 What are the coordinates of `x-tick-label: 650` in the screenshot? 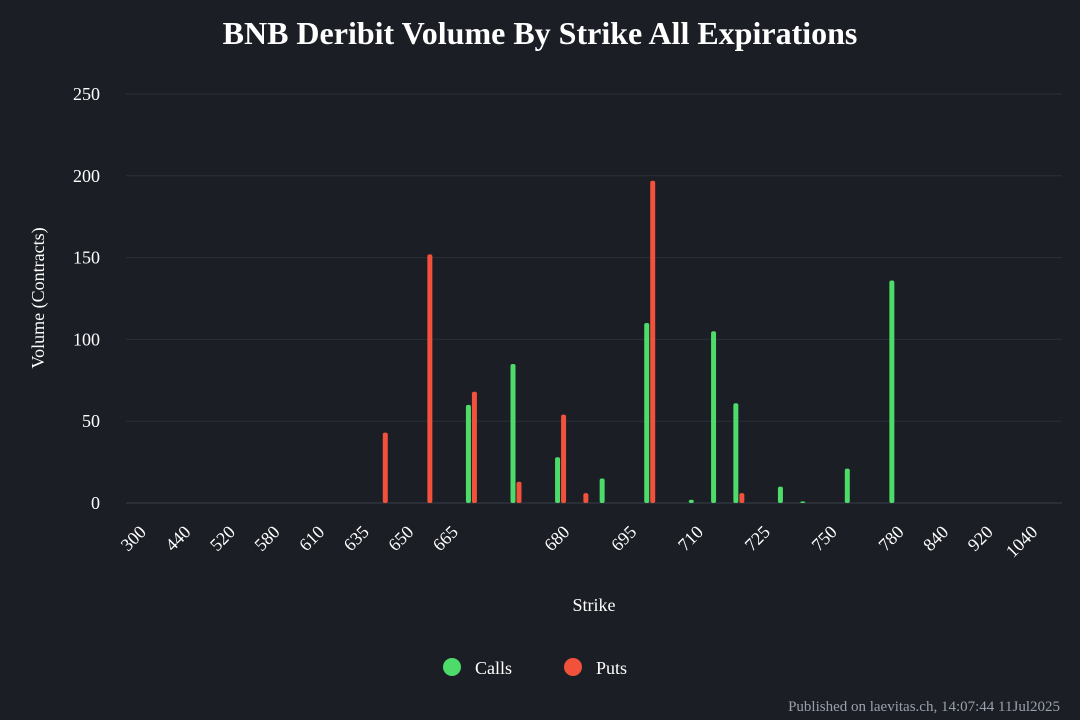 It's located at (400, 538).